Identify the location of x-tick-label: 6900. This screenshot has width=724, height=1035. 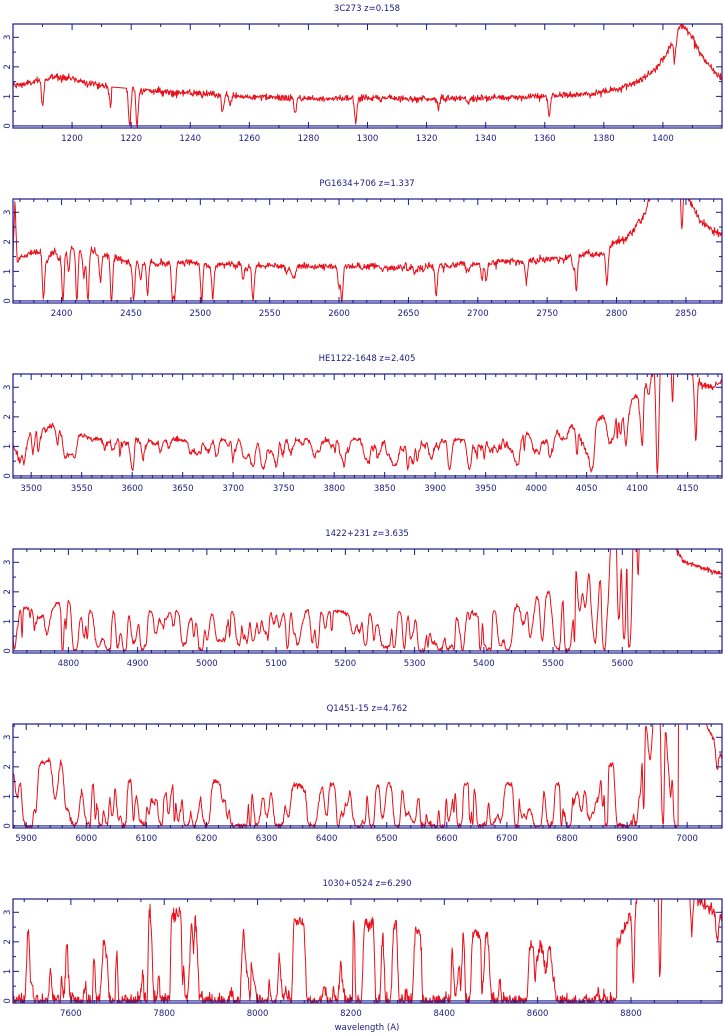
(627, 839).